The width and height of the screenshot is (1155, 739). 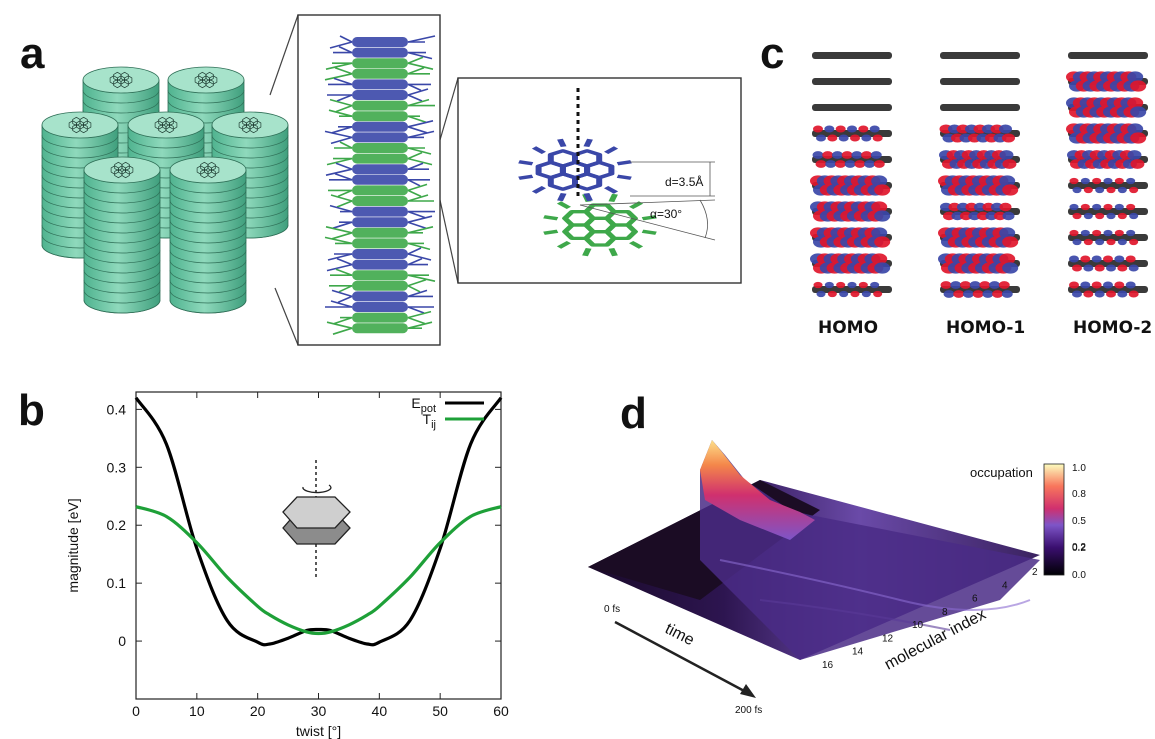 What do you see at coordinates (684, 181) in the screenshot?
I see `distance-label: d=3.5Å` at bounding box center [684, 181].